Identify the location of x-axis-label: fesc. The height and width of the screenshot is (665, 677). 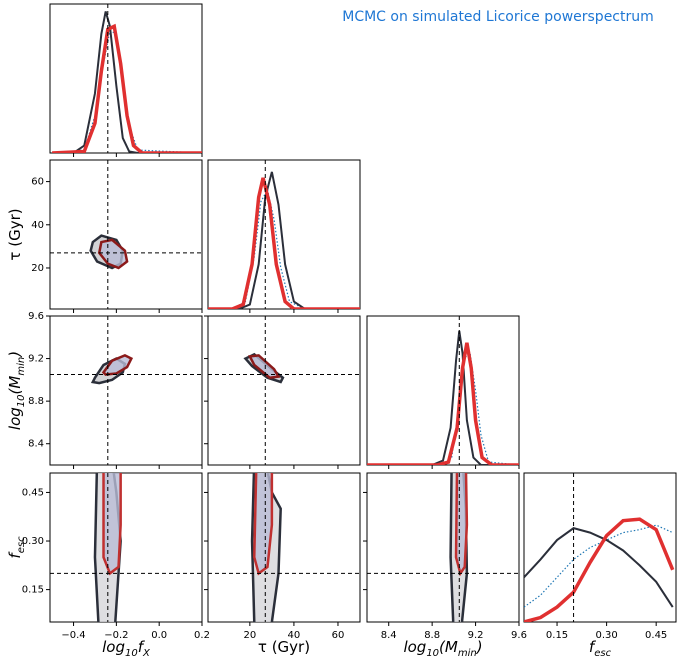
(600, 648).